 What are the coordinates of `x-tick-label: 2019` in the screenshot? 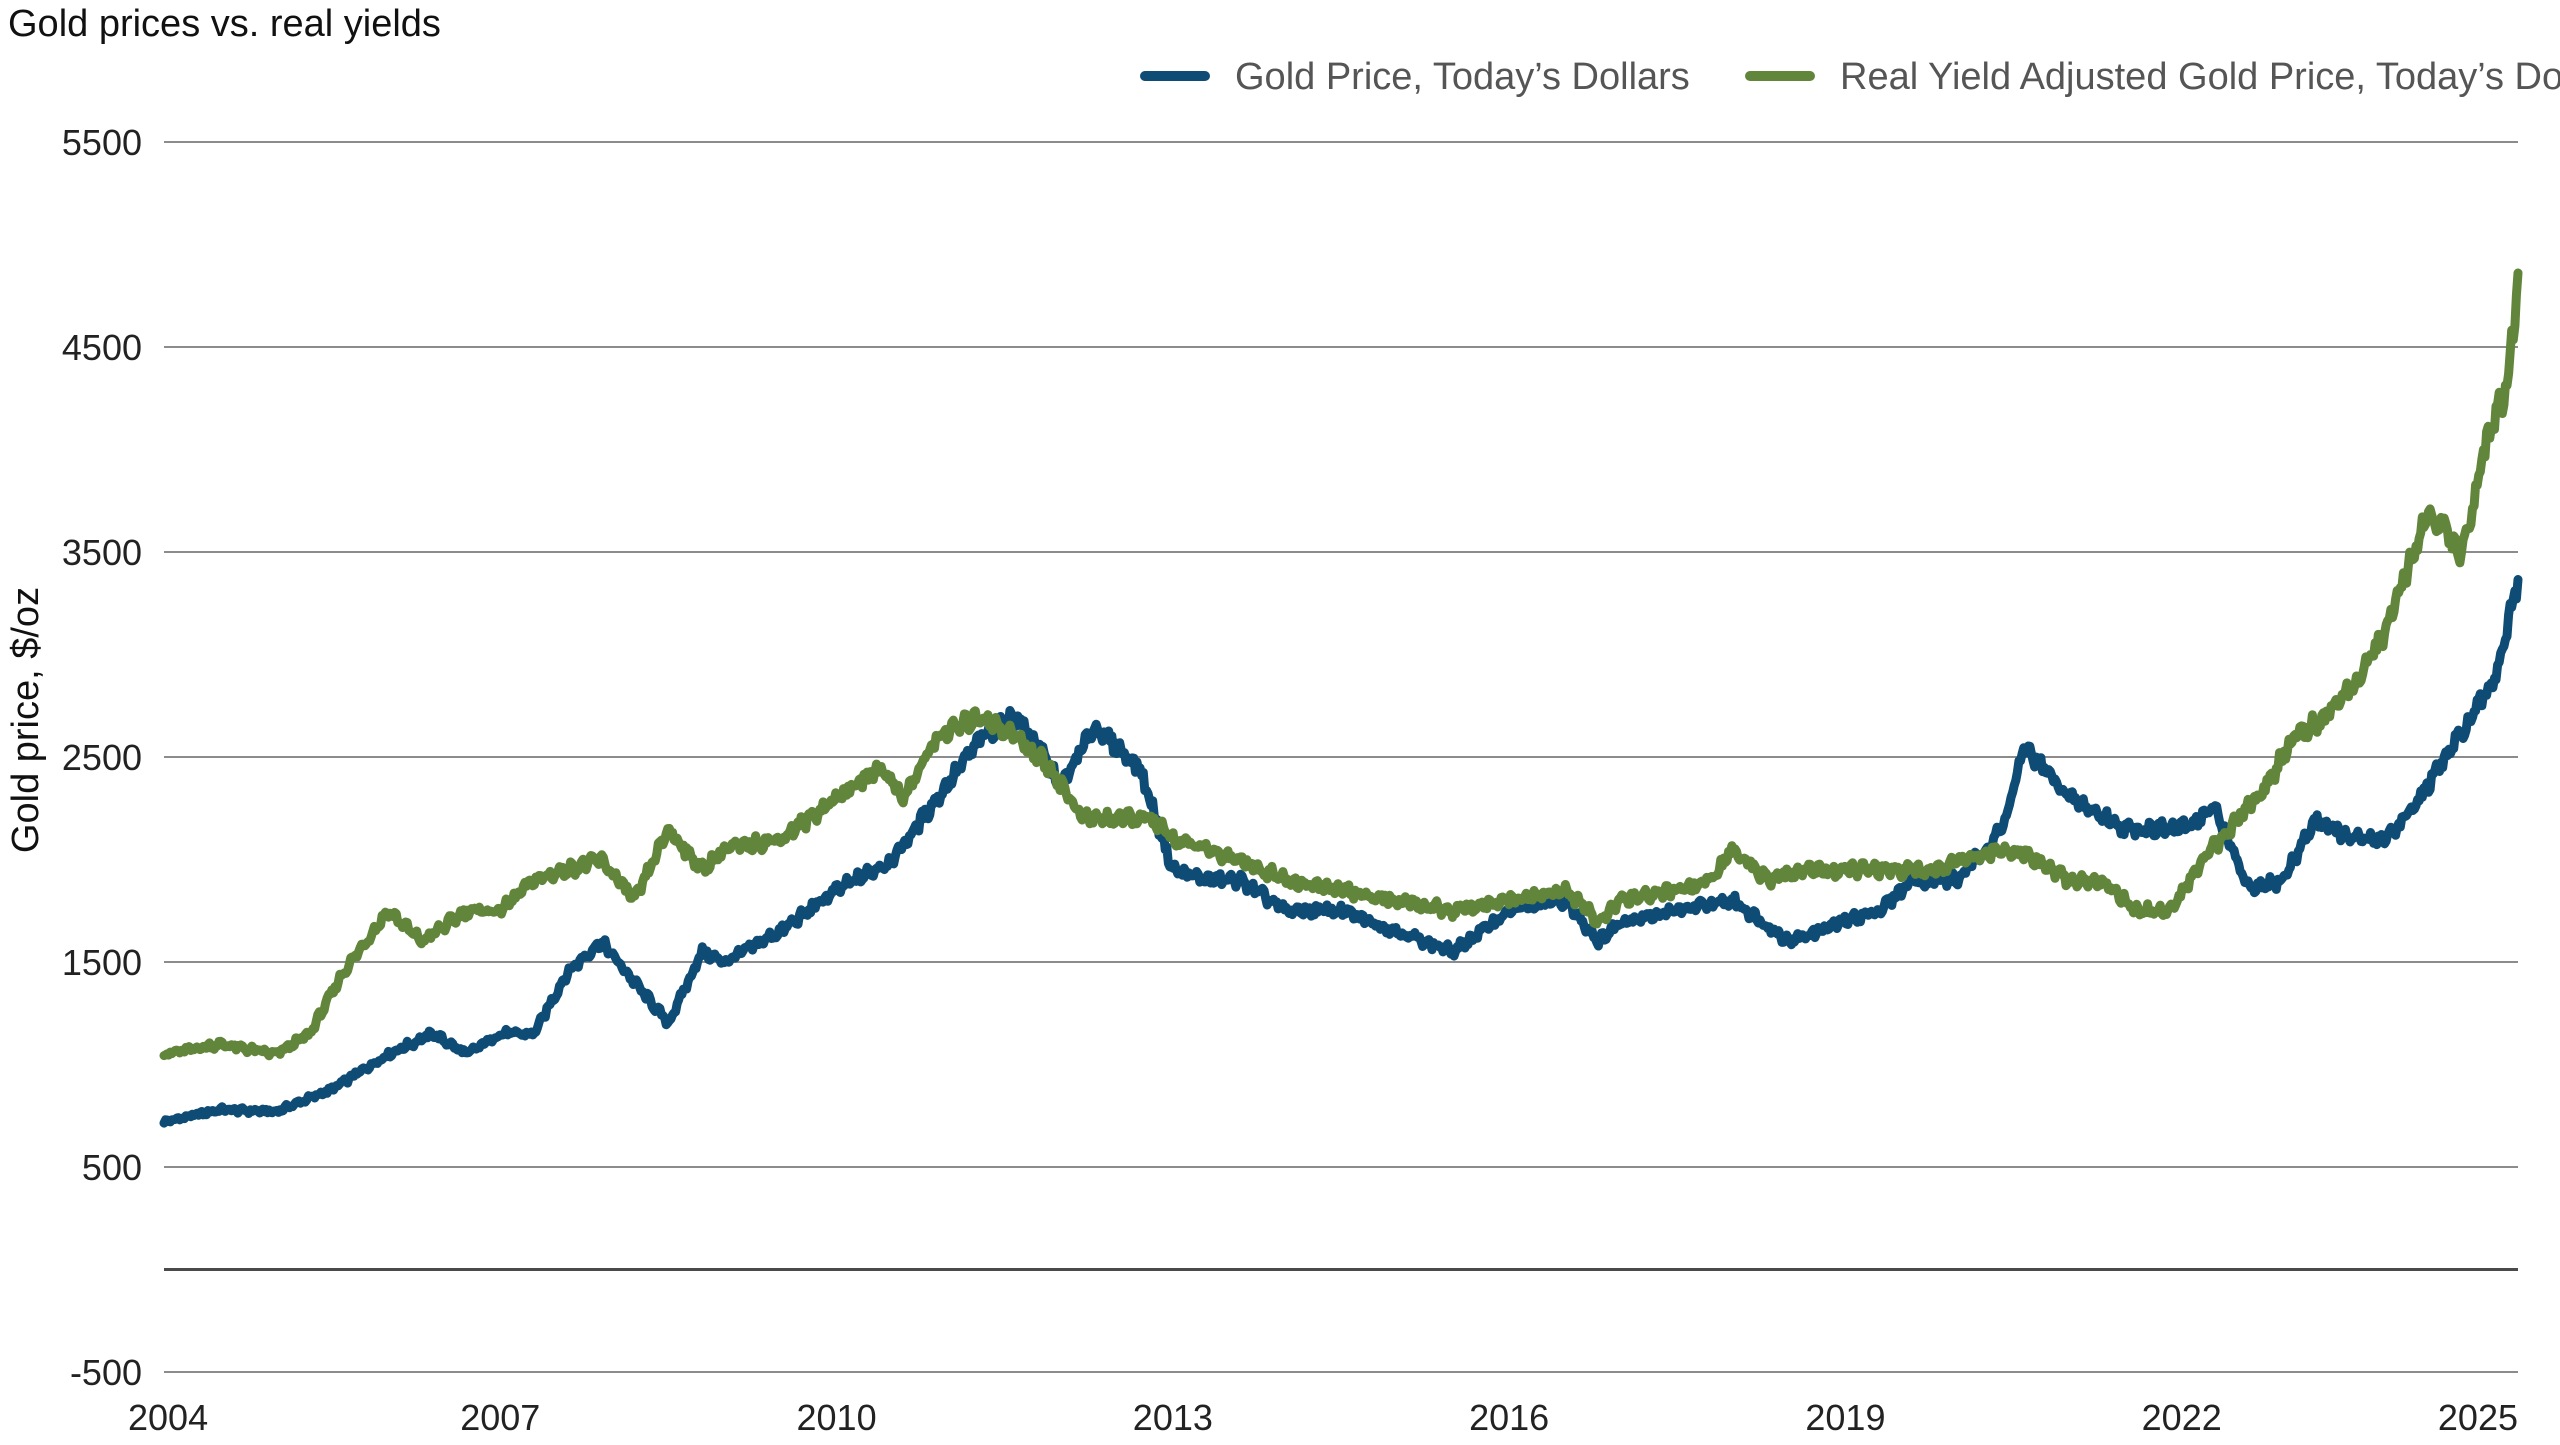 It's located at (1845, 1417).